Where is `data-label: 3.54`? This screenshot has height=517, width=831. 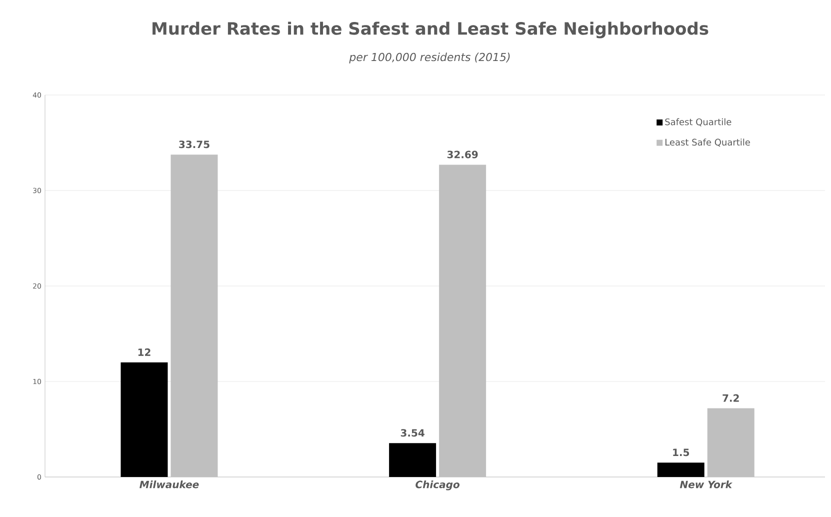 data-label: 3.54 is located at coordinates (412, 433).